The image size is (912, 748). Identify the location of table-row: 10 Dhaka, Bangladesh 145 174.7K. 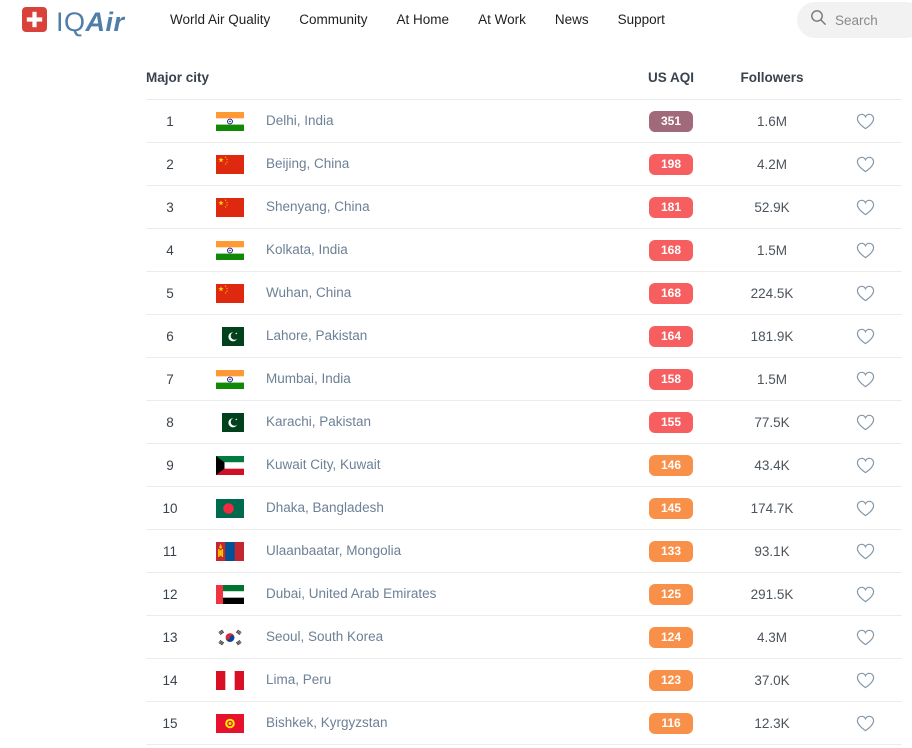
(524, 508).